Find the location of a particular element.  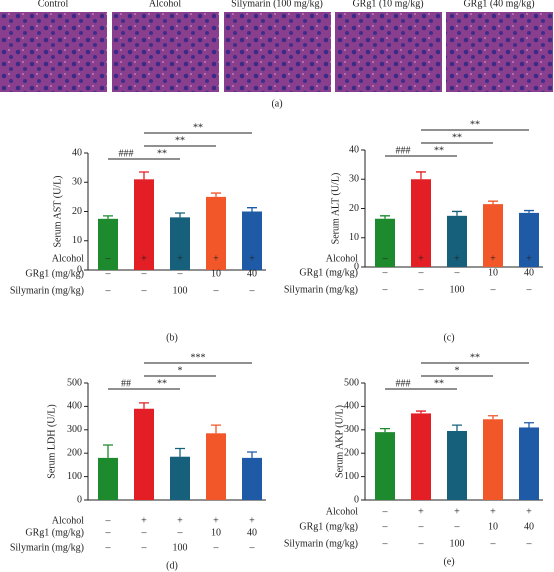

significance-label: ## is located at coordinates (126, 383).